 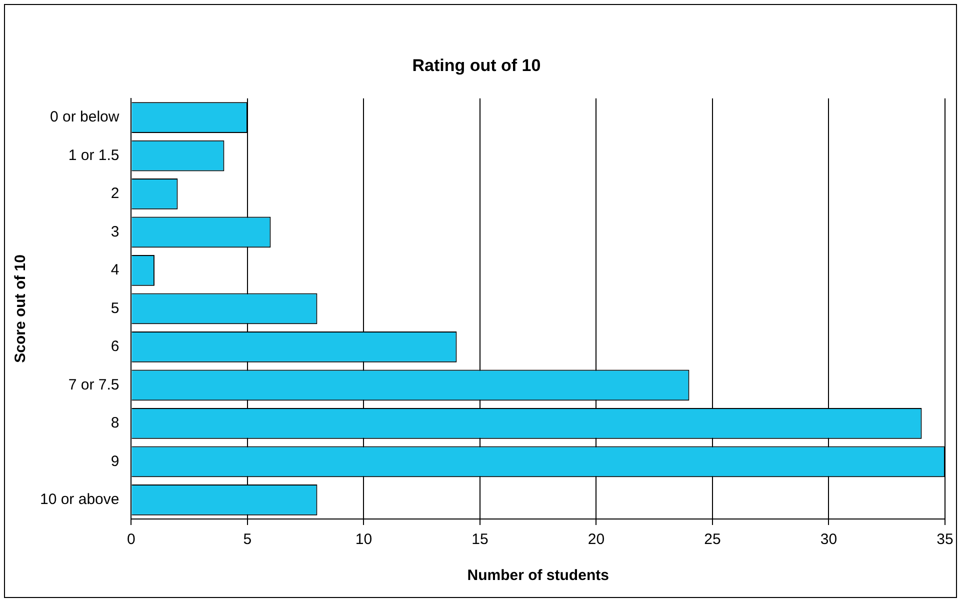 What do you see at coordinates (80, 499) in the screenshot?
I see `y-tick-label: 10 or above` at bounding box center [80, 499].